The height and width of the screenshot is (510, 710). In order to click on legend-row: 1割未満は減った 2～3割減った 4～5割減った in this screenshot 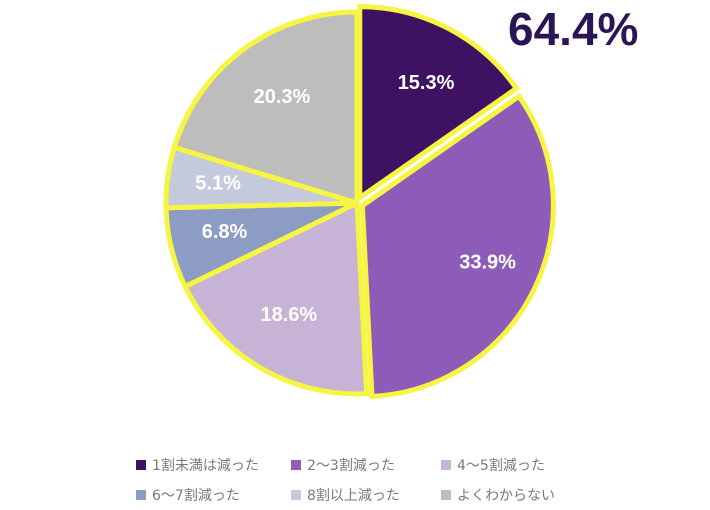, I will do `click(416, 465)`.